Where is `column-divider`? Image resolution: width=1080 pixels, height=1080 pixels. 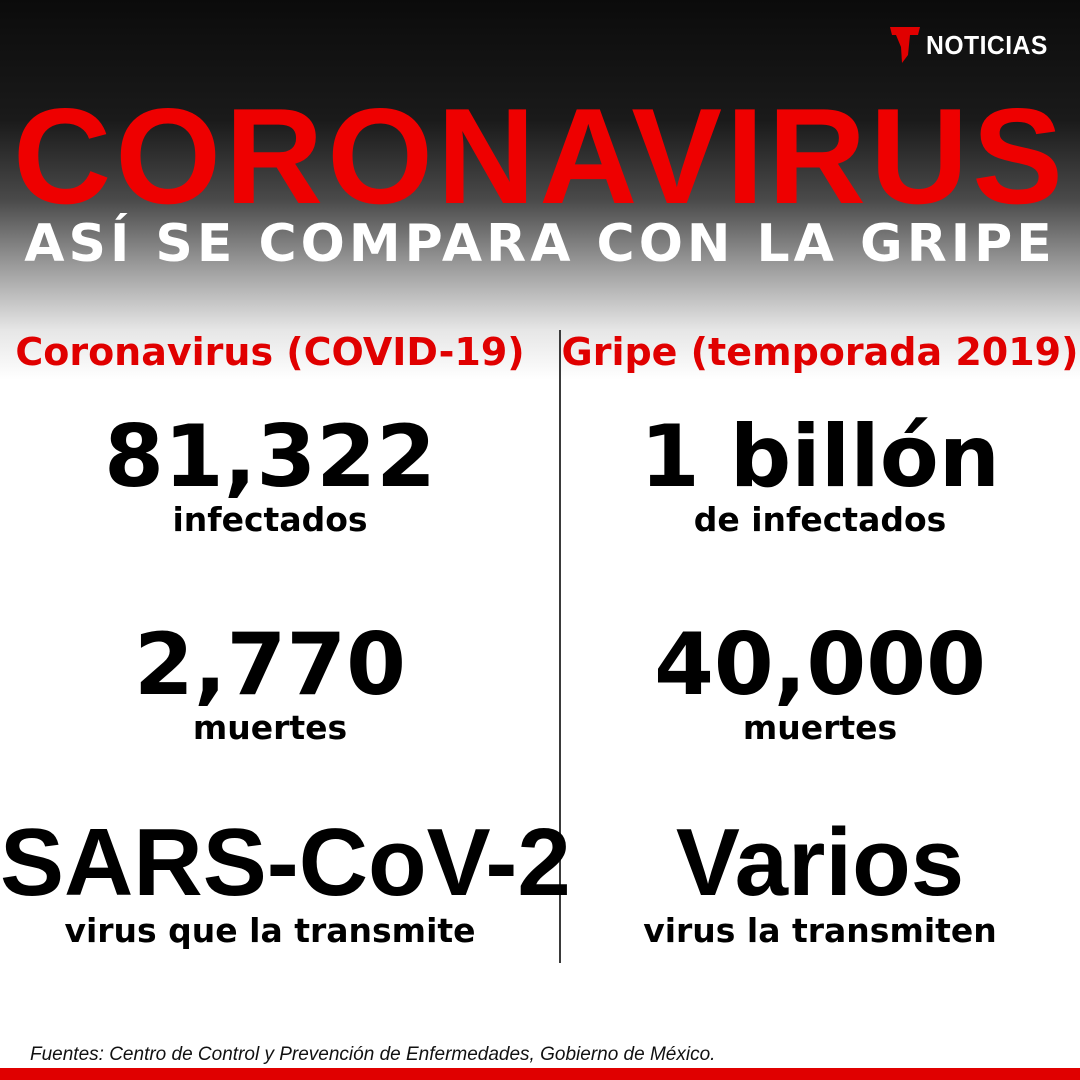 column-divider is located at coordinates (560, 646).